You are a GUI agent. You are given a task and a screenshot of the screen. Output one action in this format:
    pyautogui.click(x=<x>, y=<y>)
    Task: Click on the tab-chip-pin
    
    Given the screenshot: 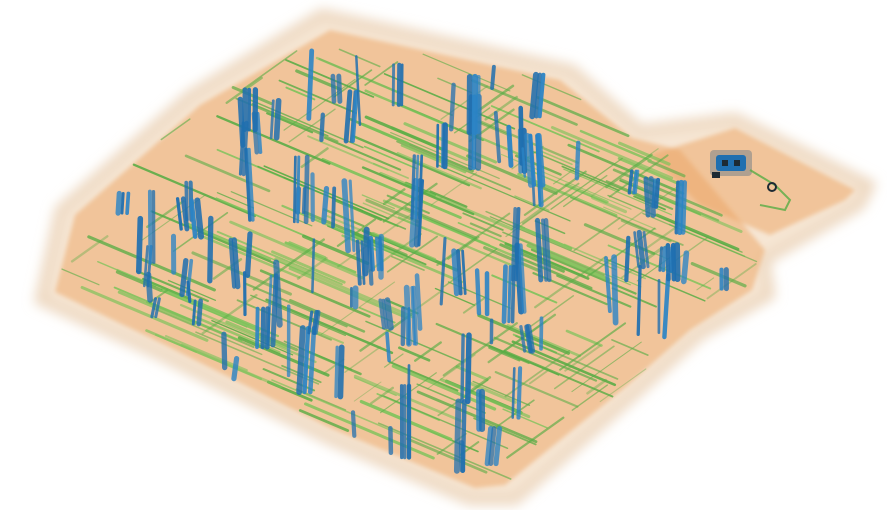 What is the action you would take?
    pyautogui.click(x=725, y=163)
    